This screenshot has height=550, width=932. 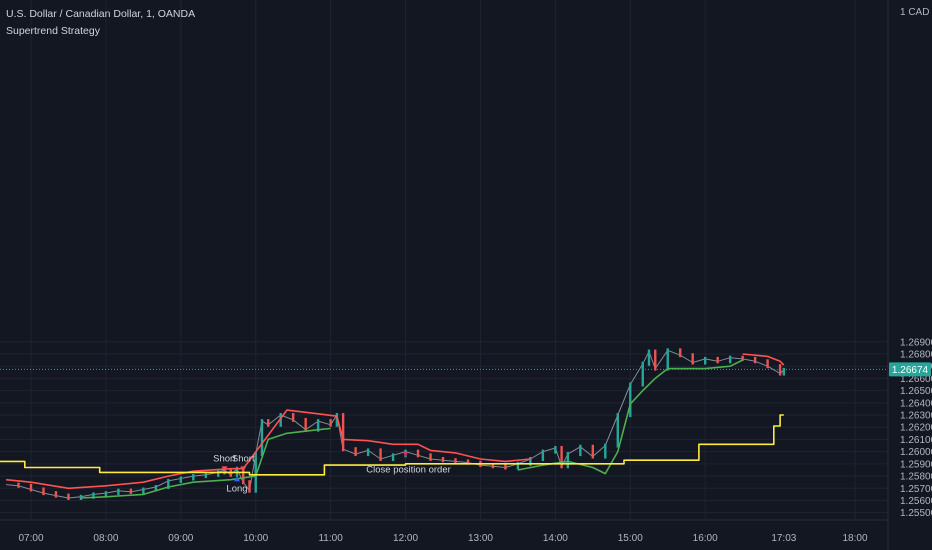 I want to click on y-unit-label: 1 CAD, so click(x=914, y=12).